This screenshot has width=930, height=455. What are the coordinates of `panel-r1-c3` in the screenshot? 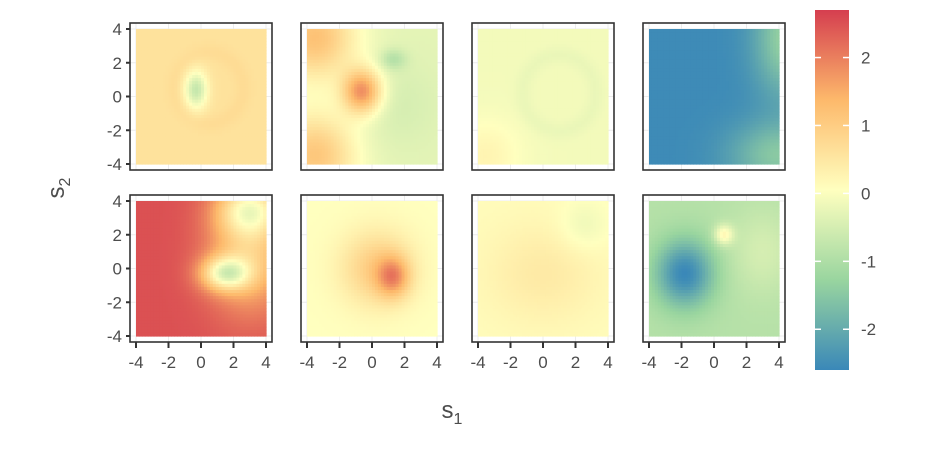 It's located at (543, 96).